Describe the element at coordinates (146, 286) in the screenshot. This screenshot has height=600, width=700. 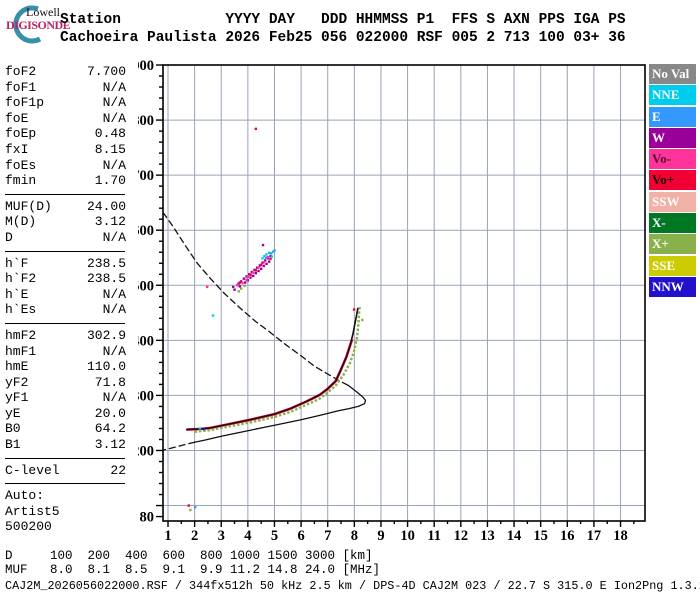
I see `y-tick-label: 500` at that location.